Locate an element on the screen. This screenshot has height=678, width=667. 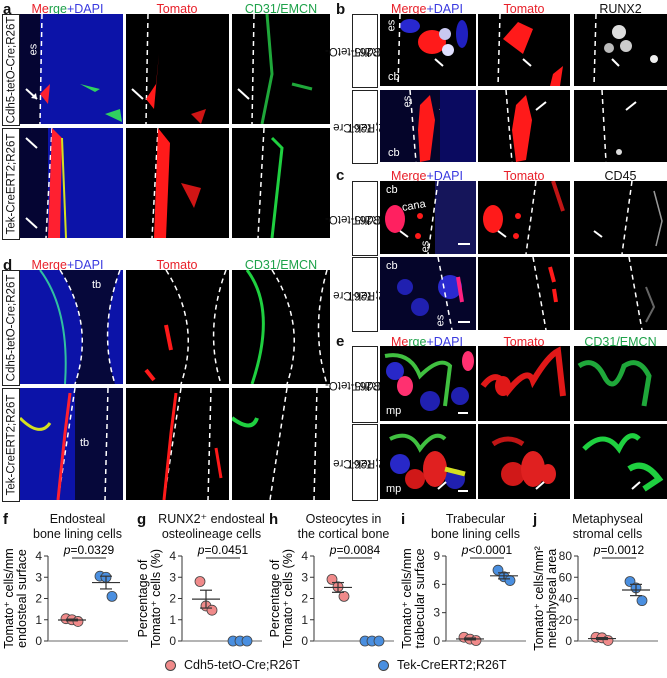
header-merge-dapi-a: Merge+DAPI is located at coordinates (67, 9).